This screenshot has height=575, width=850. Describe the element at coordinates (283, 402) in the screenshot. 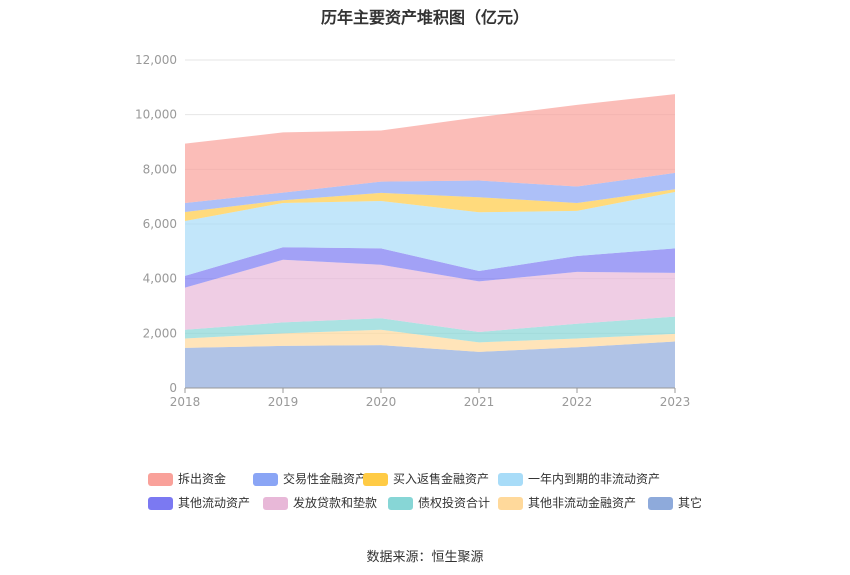

I see `x-tick-label: 2019` at that location.